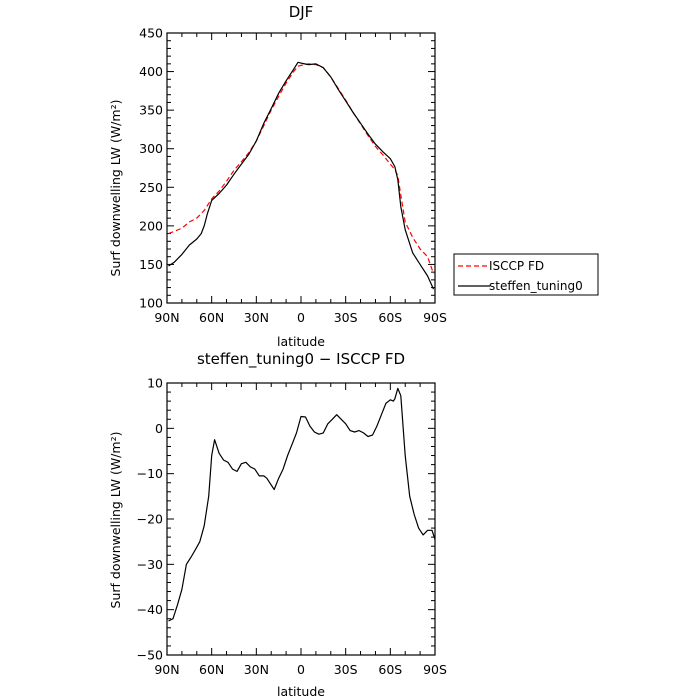 This screenshot has height=700, width=700. What do you see at coordinates (151, 110) in the screenshot?
I see `y-tick-label: 350` at bounding box center [151, 110].